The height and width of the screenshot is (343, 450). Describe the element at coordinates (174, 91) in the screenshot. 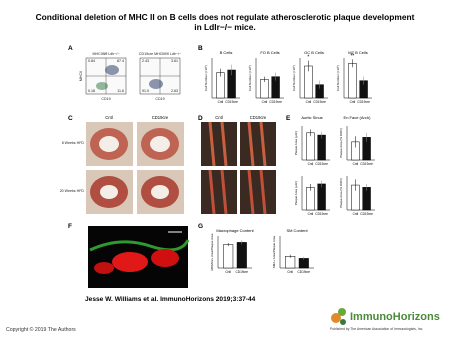

I see `quadrant-value: 2.63` at that location.